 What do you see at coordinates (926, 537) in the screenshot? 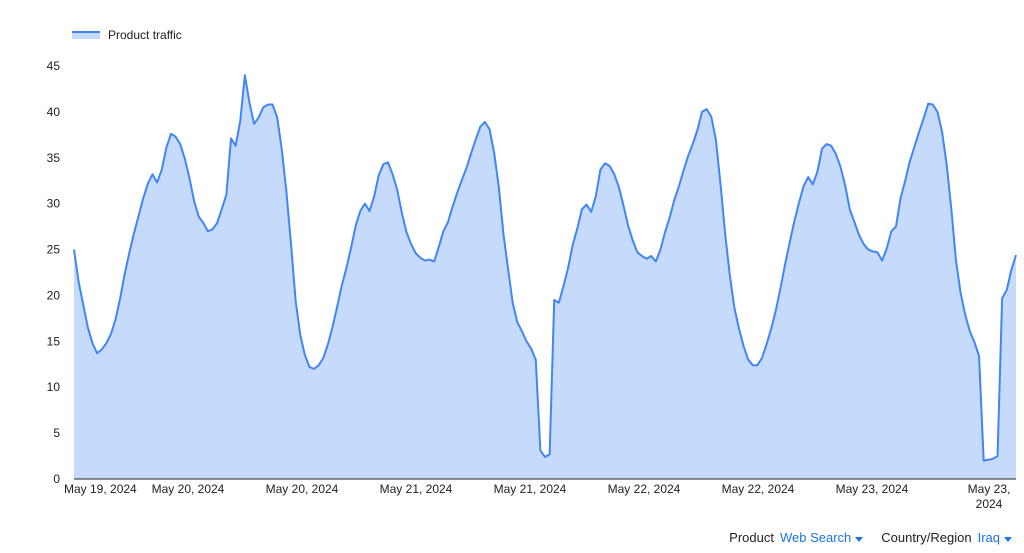
I see `country-label: Country/Region` at bounding box center [926, 537].